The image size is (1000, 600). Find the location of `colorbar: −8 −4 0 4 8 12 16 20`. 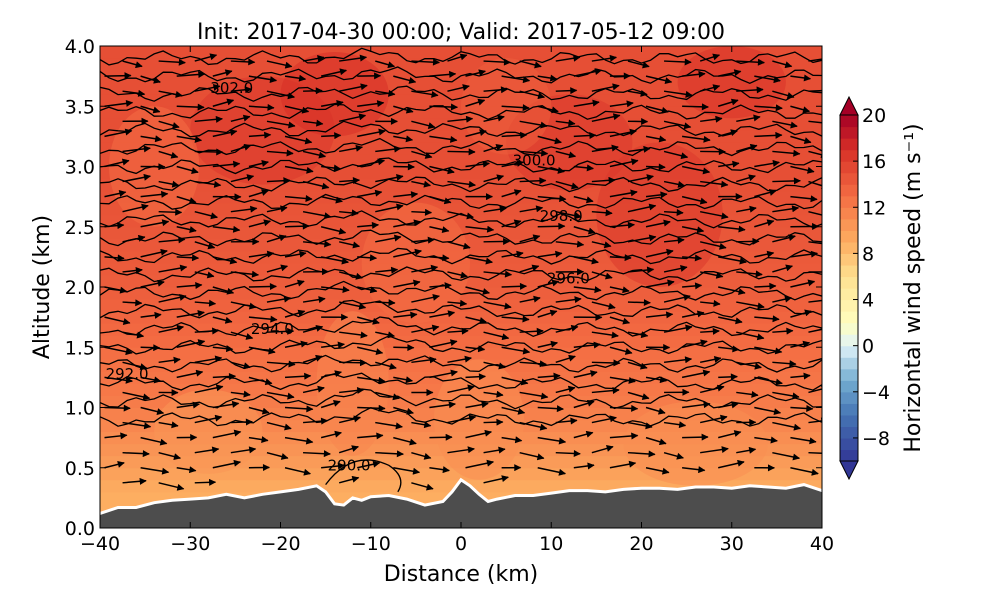

colorbar: −8 −4 0 4 8 12 16 20 is located at coordinates (864, 288).